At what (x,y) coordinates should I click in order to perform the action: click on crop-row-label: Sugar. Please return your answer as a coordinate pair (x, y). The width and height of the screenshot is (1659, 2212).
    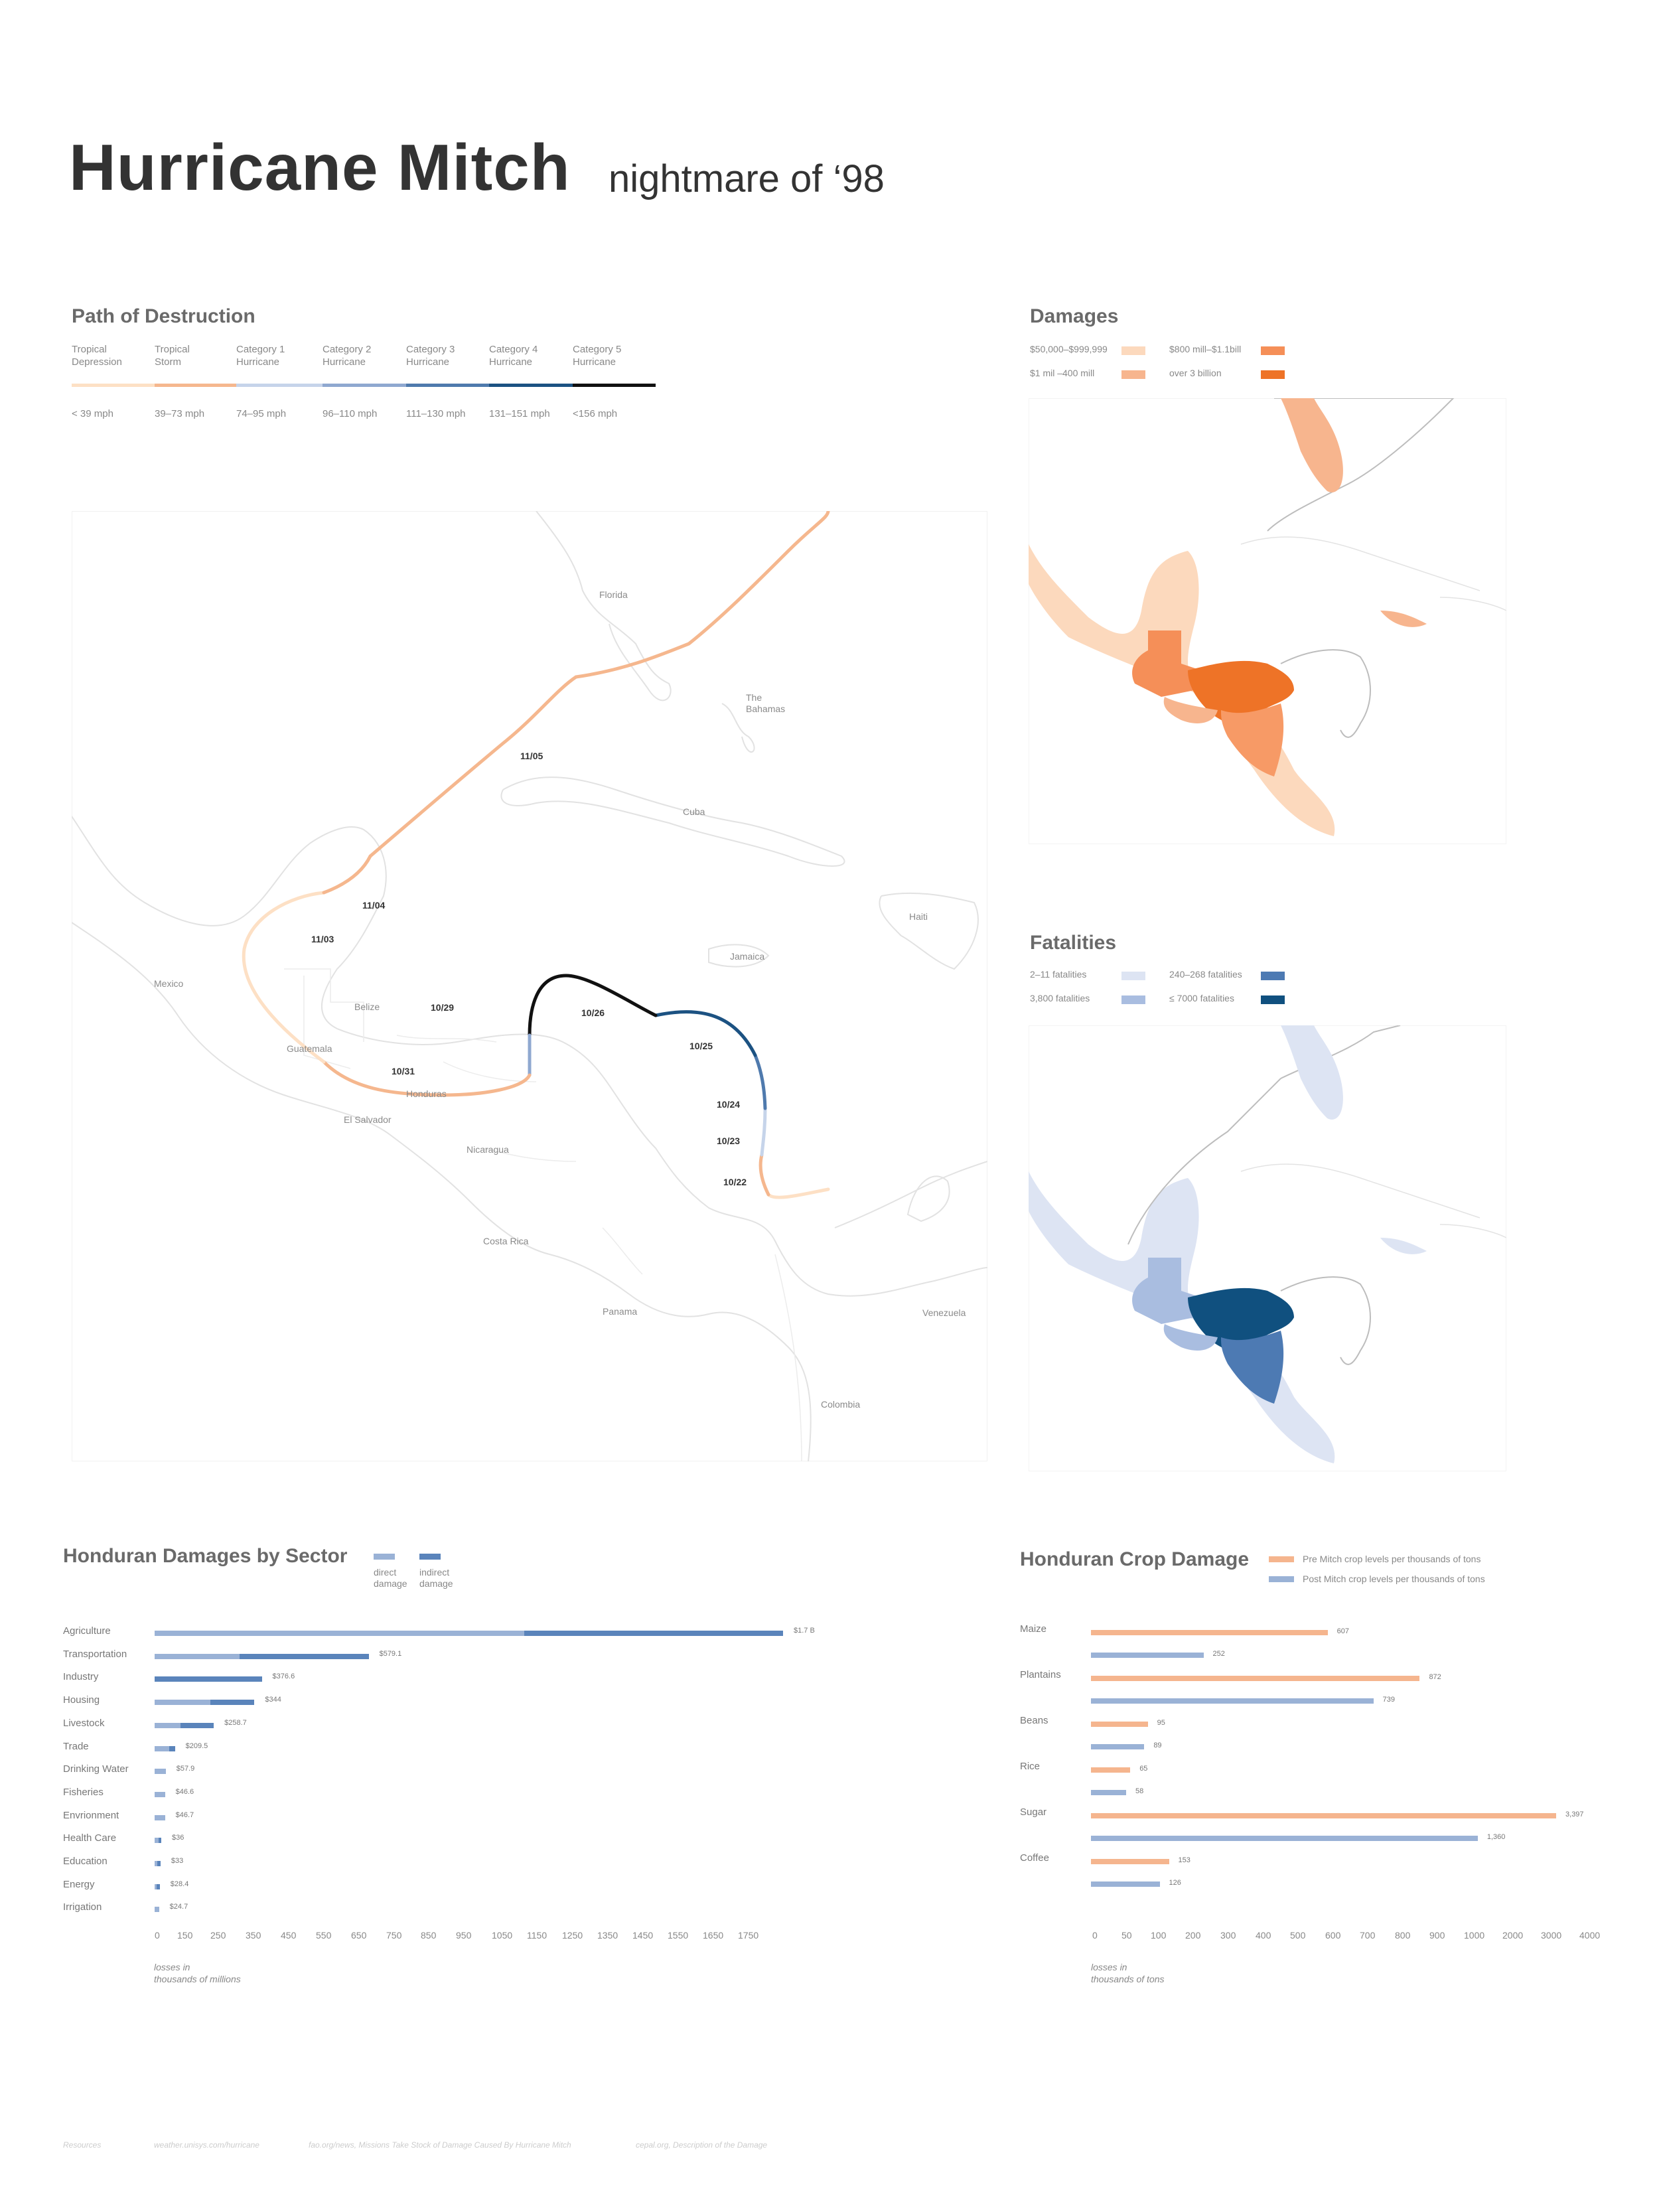
    Looking at the image, I should click on (1033, 1812).